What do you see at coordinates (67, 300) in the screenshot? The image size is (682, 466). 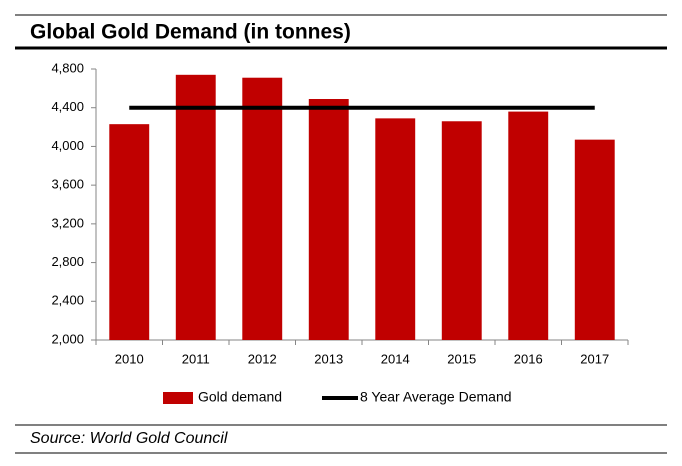 I see `y-tick-label: 2,400` at bounding box center [67, 300].